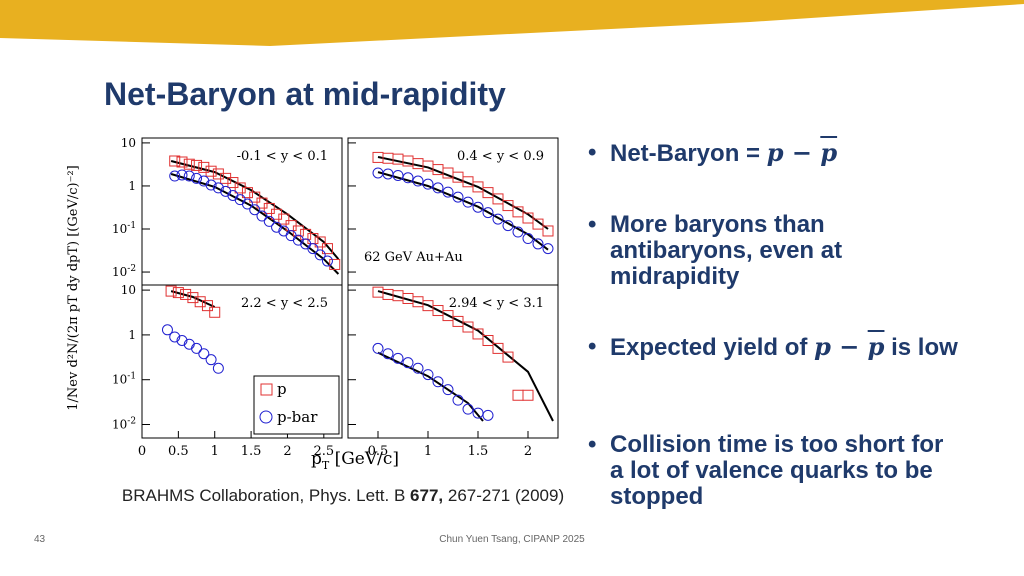 The height and width of the screenshot is (576, 1024). What do you see at coordinates (413, 257) in the screenshot?
I see `energy-annotation: 62 GeV Au+Au` at bounding box center [413, 257].